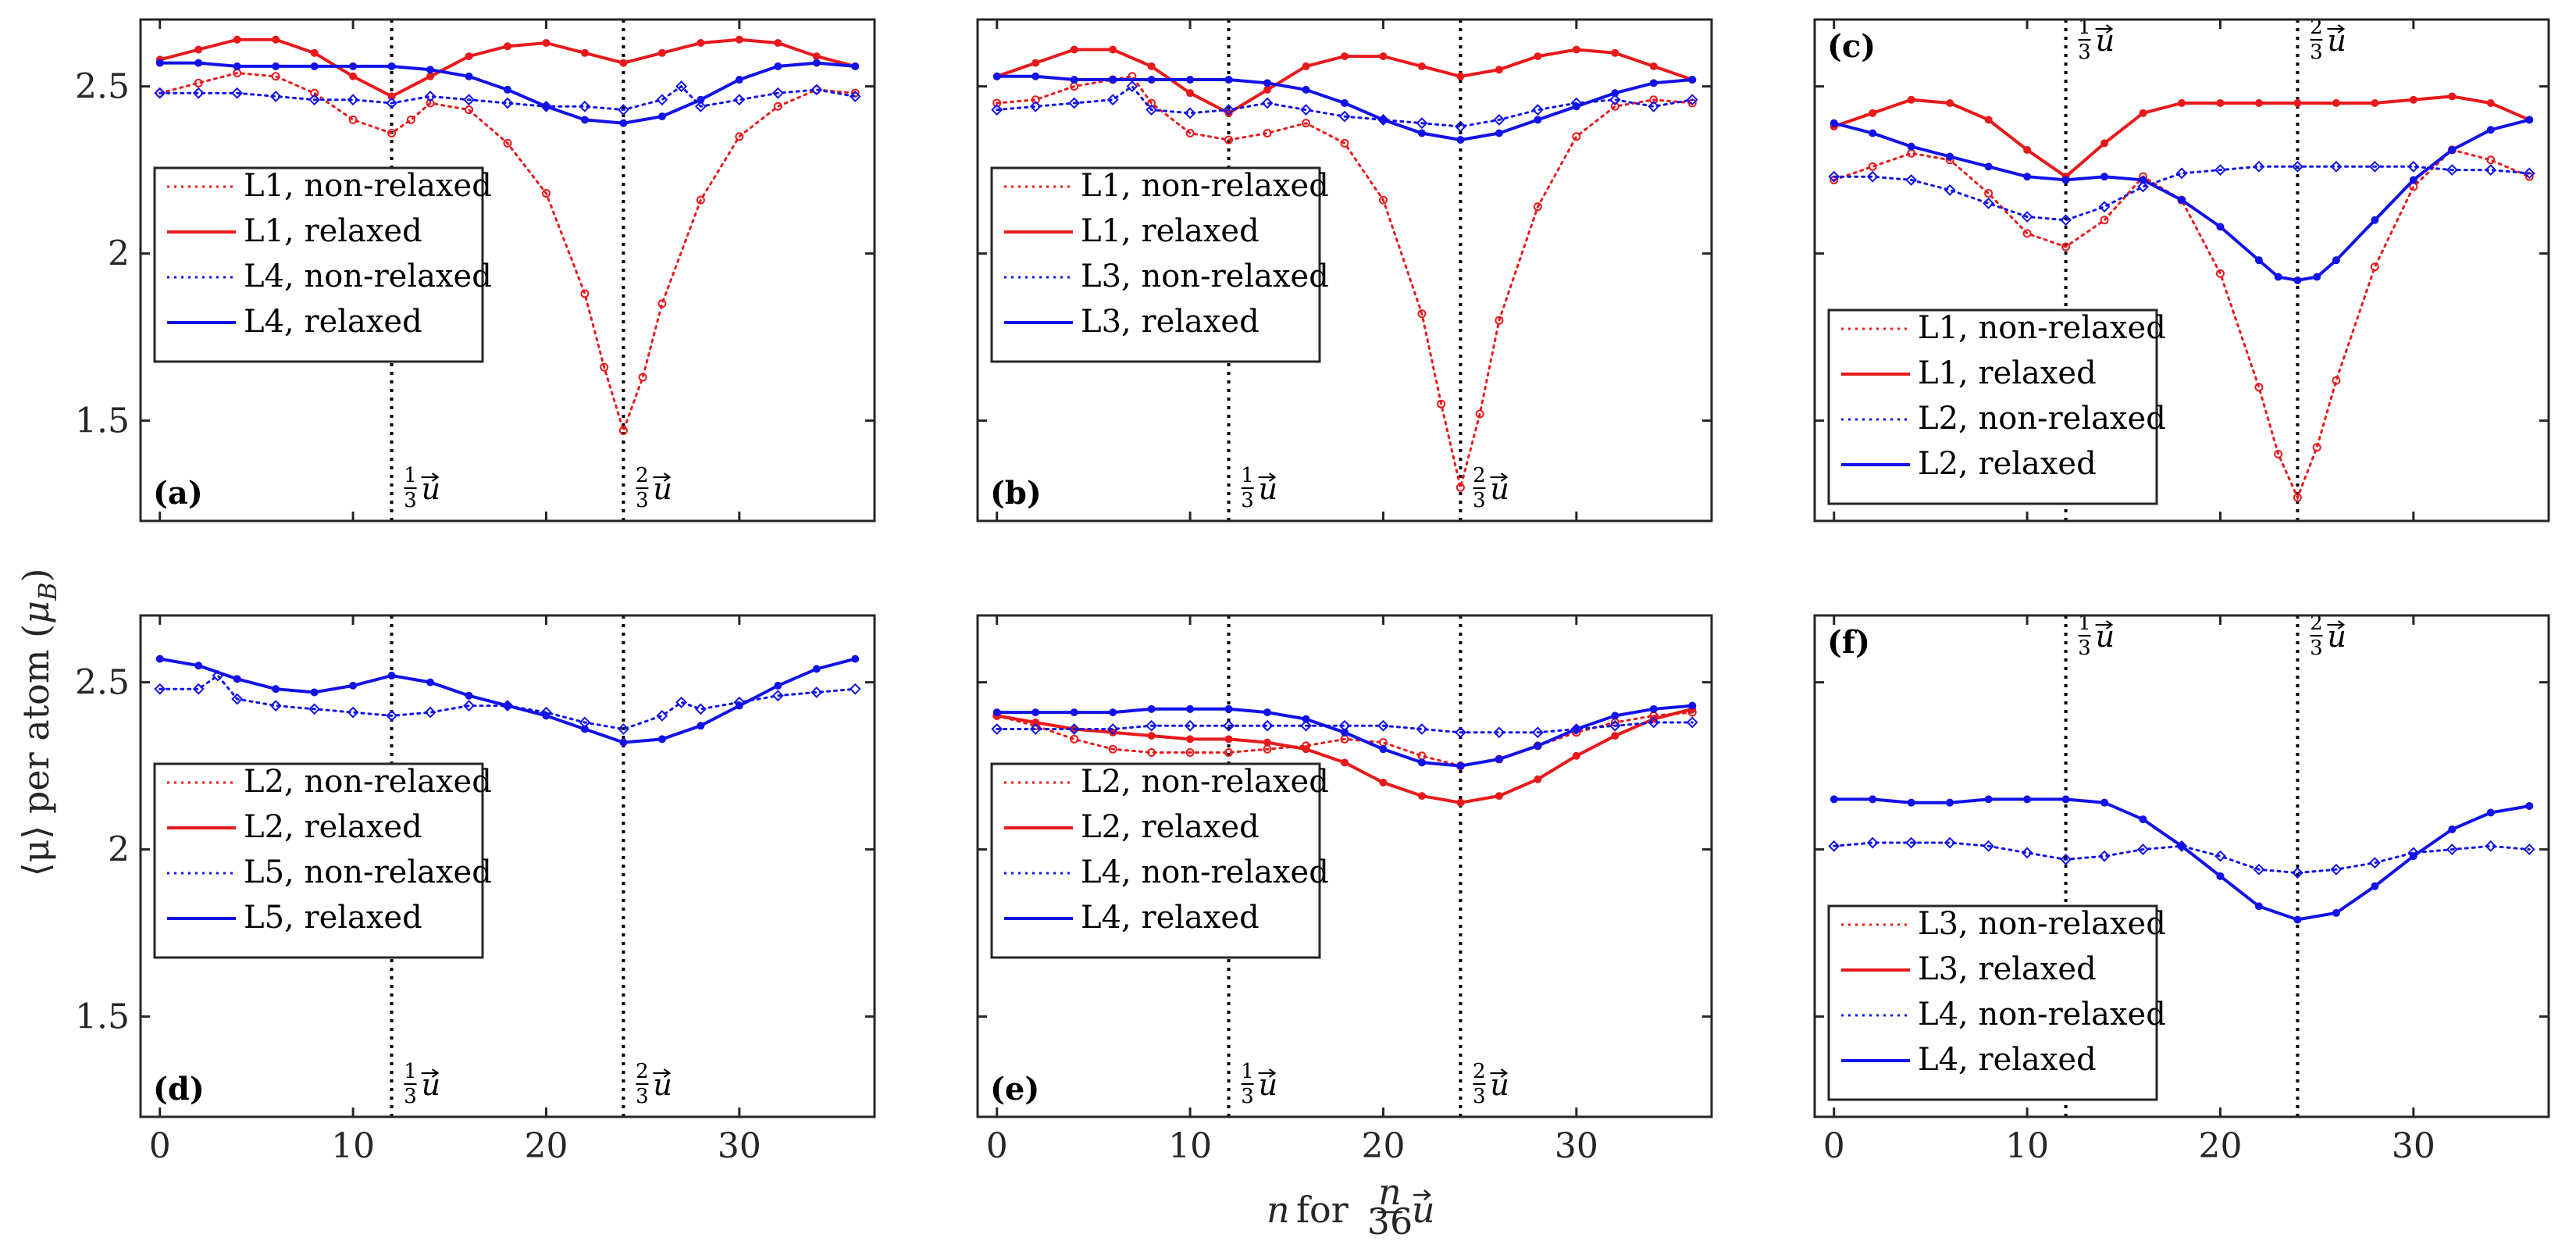 This screenshot has width=2576, height=1259. What do you see at coordinates (2027, 1146) in the screenshot?
I see `x-tick-label: 10` at bounding box center [2027, 1146].